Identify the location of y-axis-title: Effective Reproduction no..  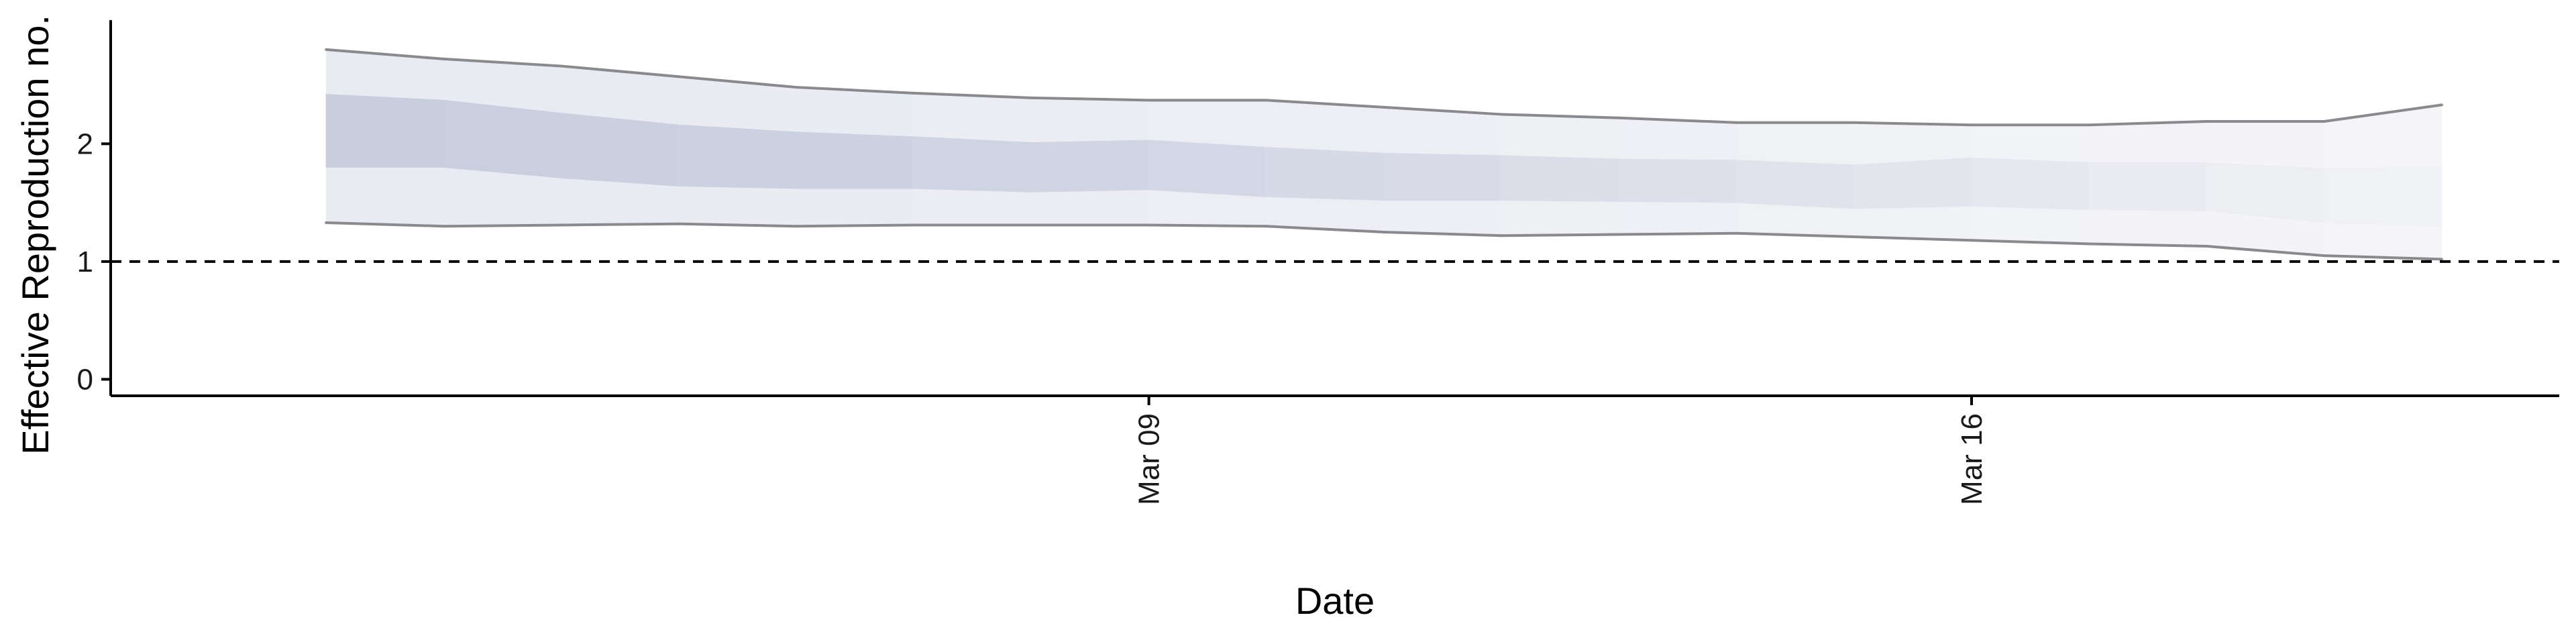
(35, 235).